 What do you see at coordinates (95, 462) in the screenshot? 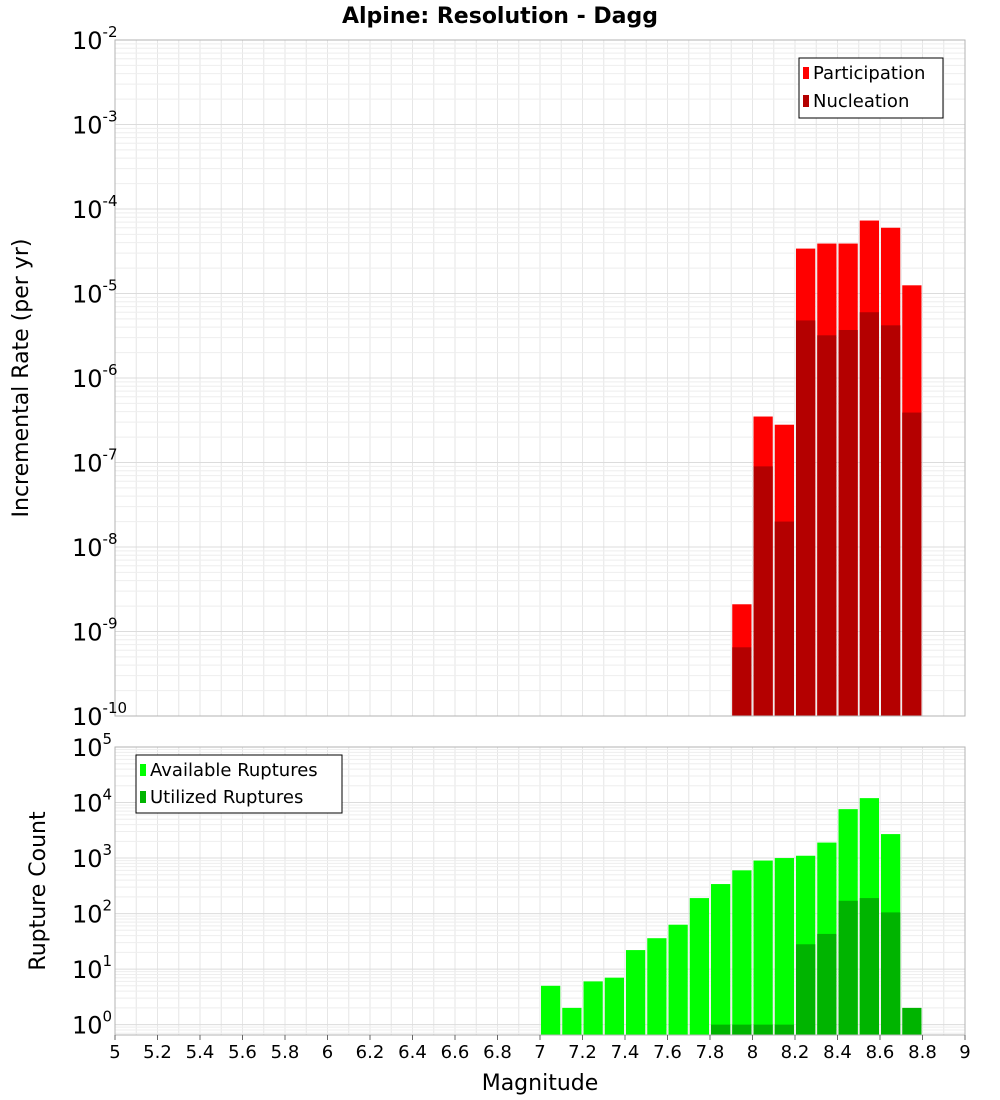
I see `y-tick-label: 10⁻⁷` at bounding box center [95, 462].